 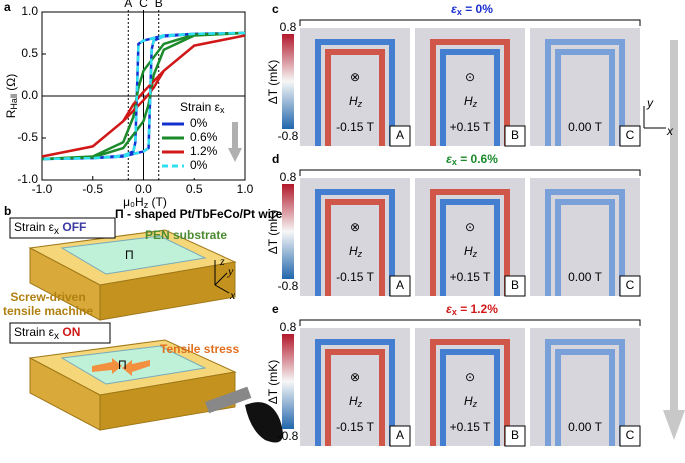 What do you see at coordinates (222, 261) in the screenshot?
I see `axis-label: z` at bounding box center [222, 261].